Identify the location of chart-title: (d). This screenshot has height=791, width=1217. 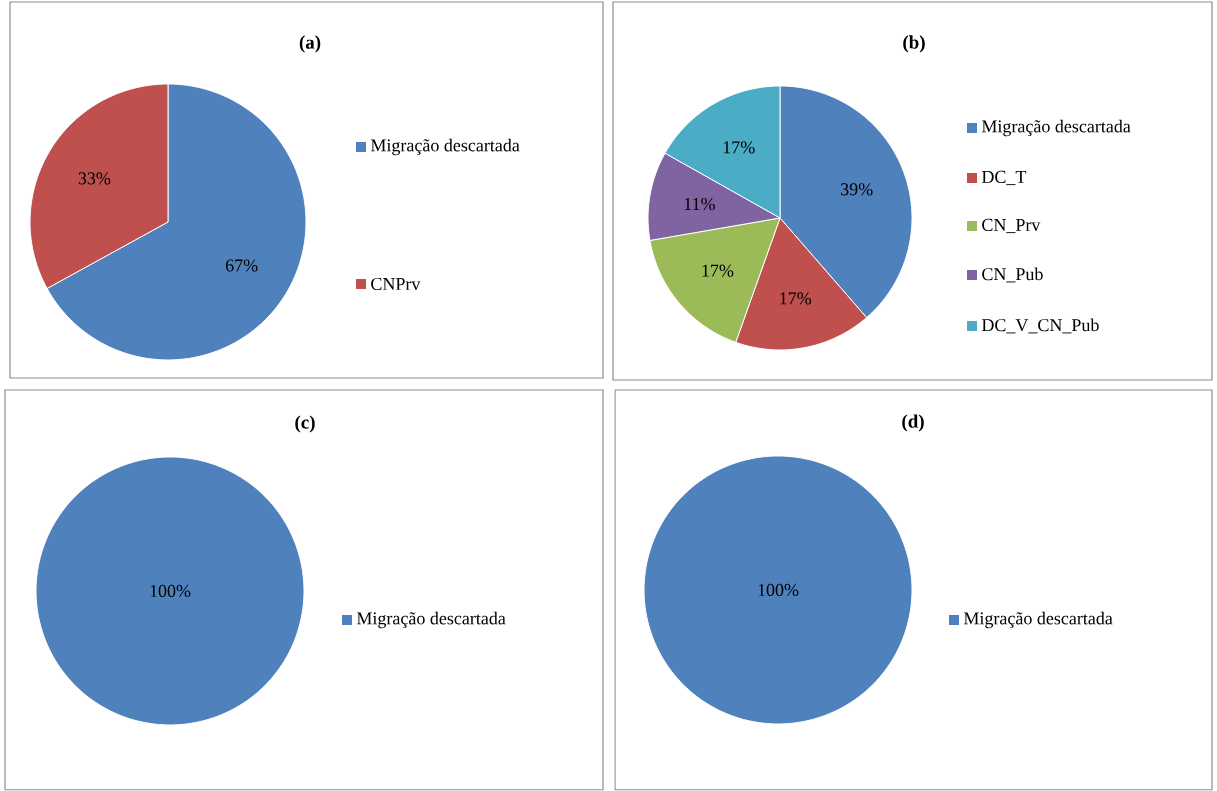
(913, 423).